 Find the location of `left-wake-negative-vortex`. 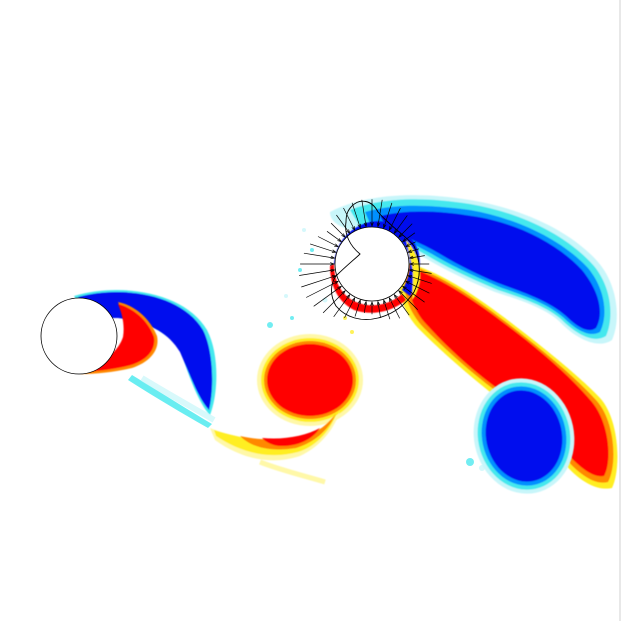

left-wake-negative-vortex is located at coordinates (145, 352).